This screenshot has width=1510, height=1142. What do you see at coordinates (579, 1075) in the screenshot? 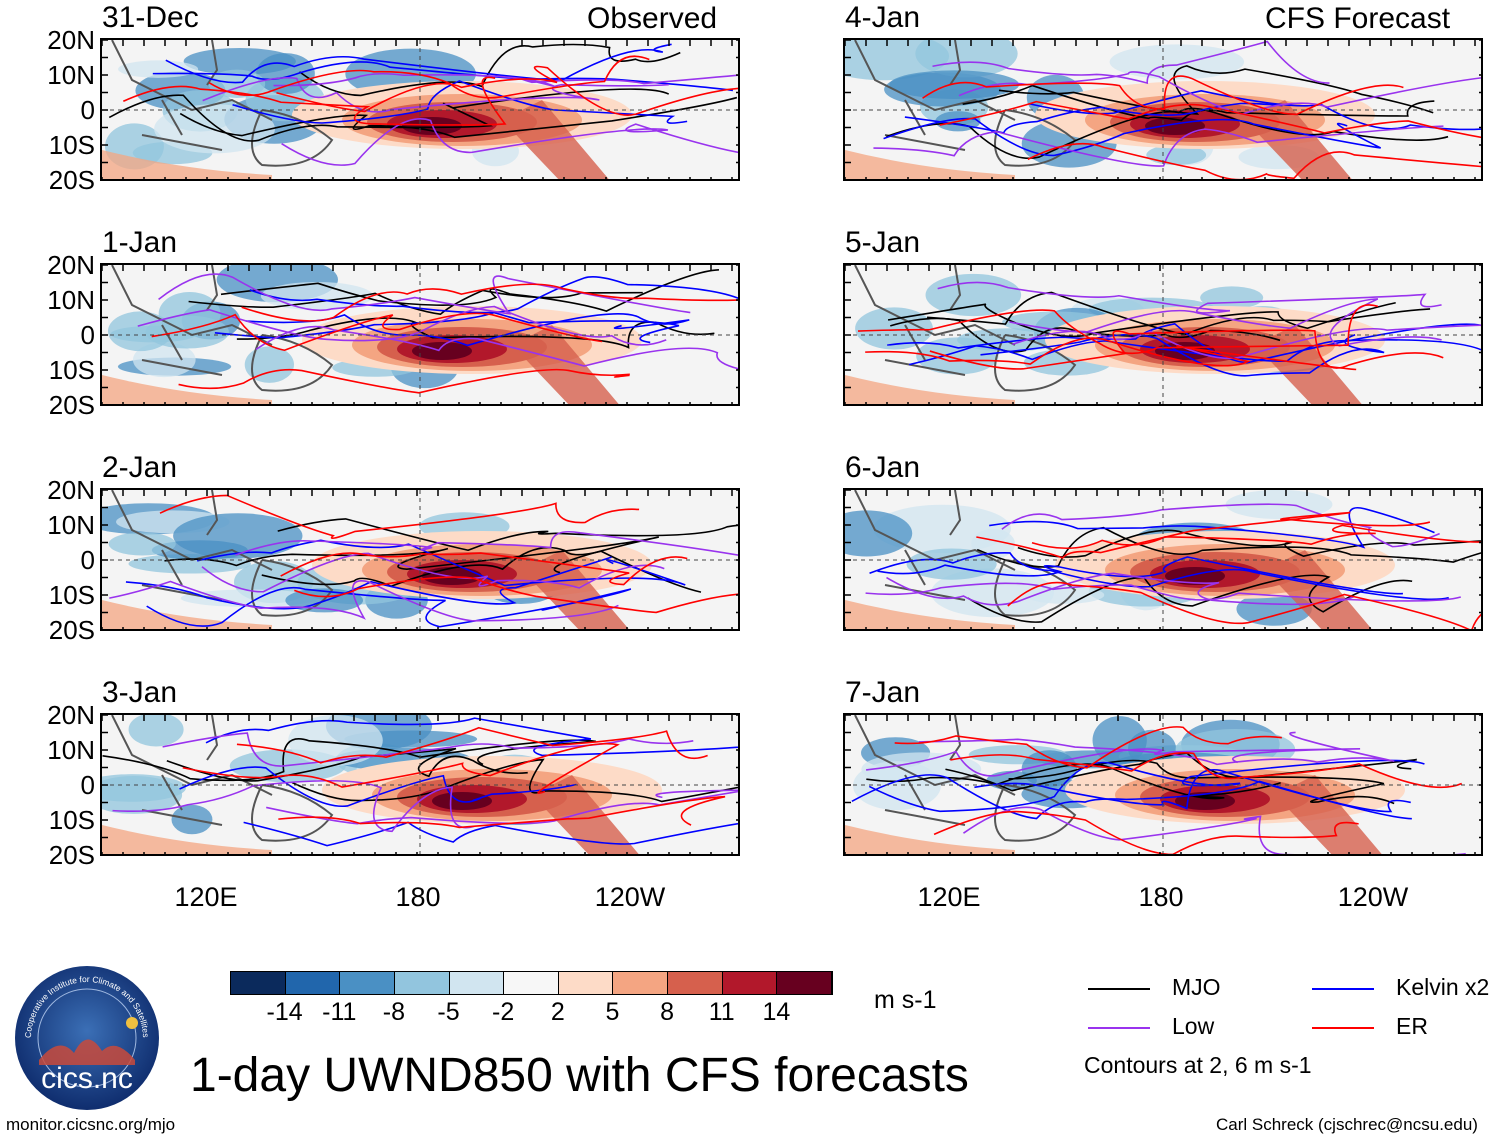
I see `figure-title: 1-day UWND850 with CFS forecasts` at bounding box center [579, 1075].